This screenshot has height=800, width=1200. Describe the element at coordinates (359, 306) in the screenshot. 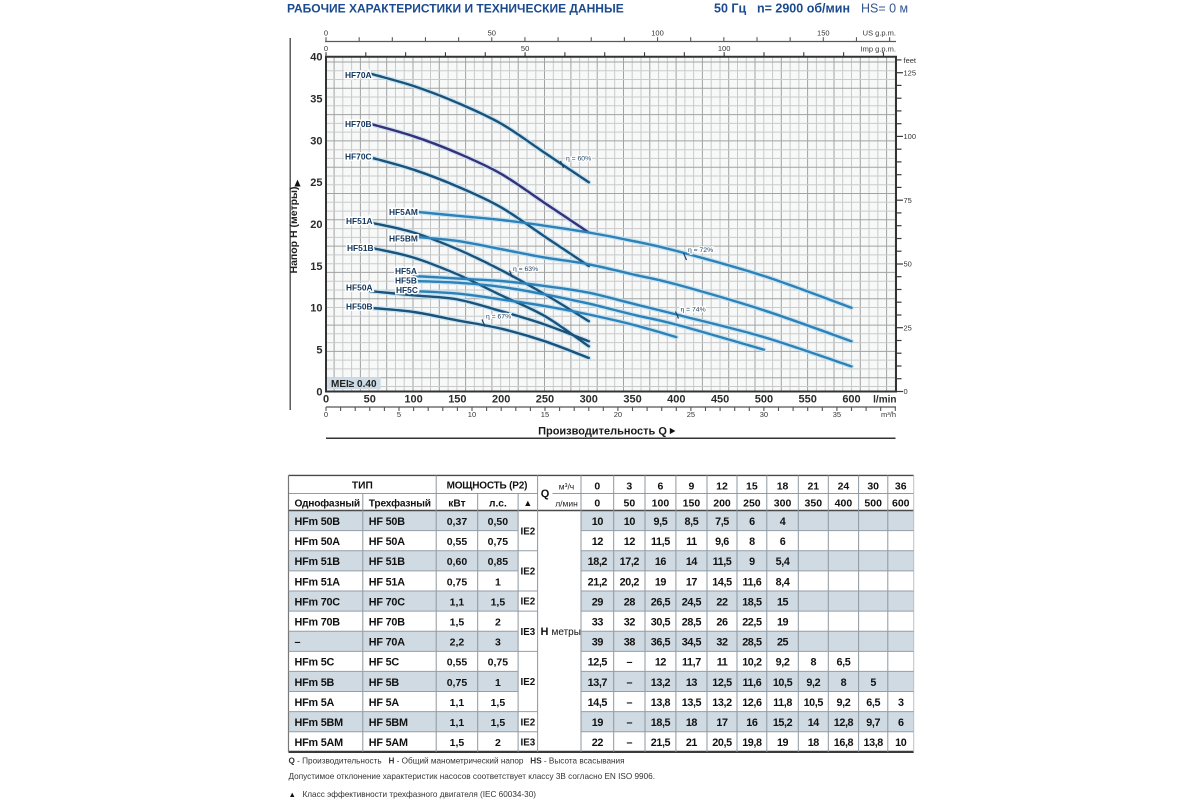

I see `svg-text: HF50B` at that location.